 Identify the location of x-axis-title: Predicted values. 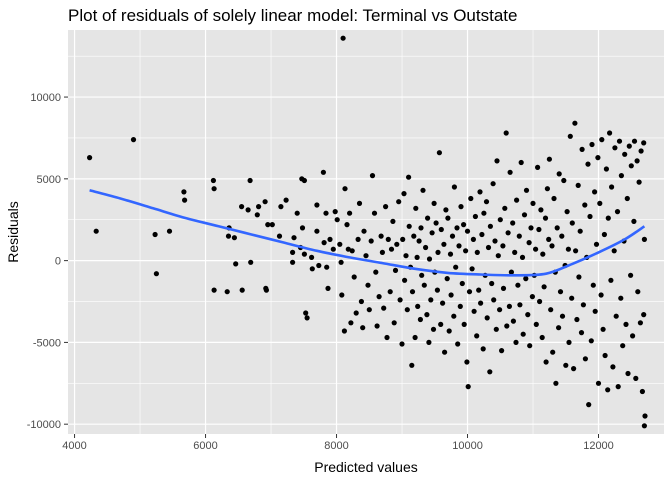
(366, 467).